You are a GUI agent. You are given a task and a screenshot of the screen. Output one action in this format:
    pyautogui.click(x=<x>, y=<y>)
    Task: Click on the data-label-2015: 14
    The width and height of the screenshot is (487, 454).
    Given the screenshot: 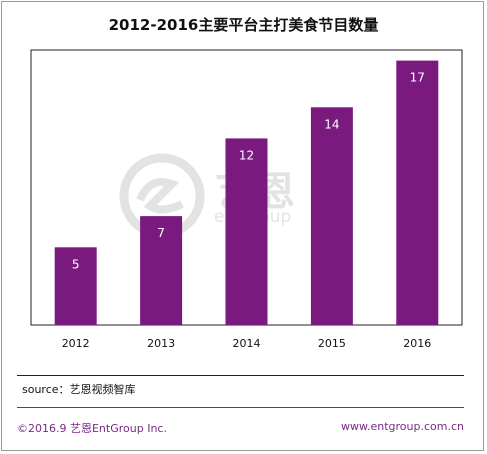 What is the action you would take?
    pyautogui.click(x=331, y=124)
    